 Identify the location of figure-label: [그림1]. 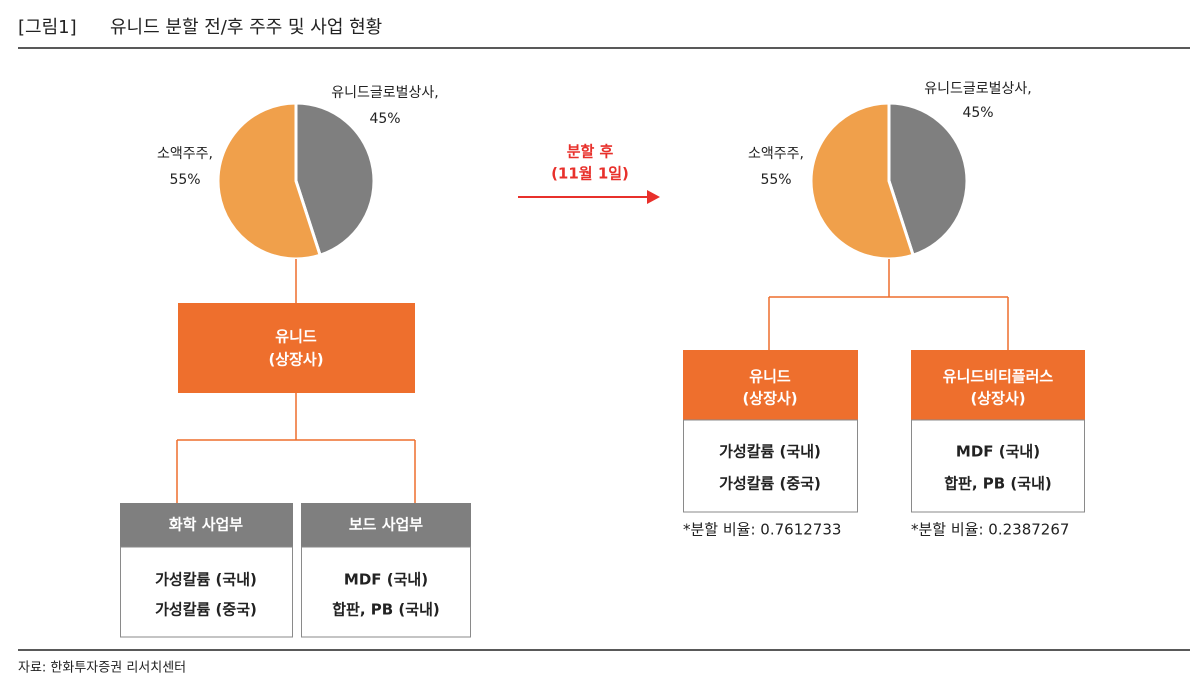
(47, 27).